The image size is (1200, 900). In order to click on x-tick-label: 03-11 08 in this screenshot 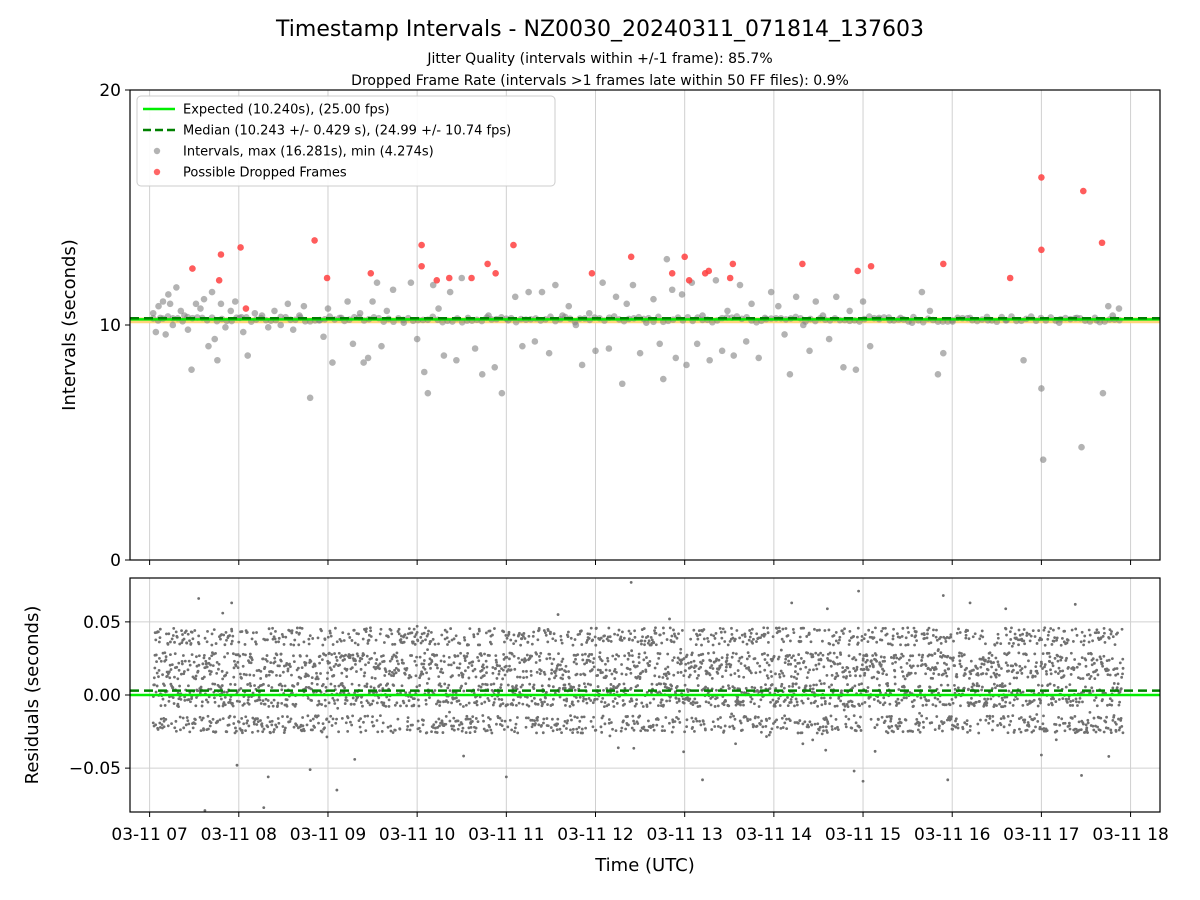, I will do `click(239, 835)`.